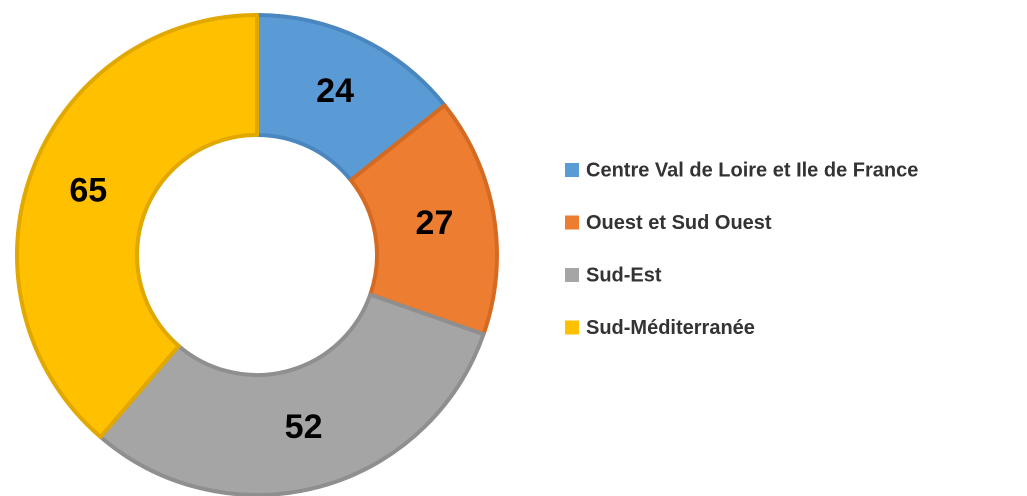 The width and height of the screenshot is (1027, 496). I want to click on data-label: 65, so click(88, 190).